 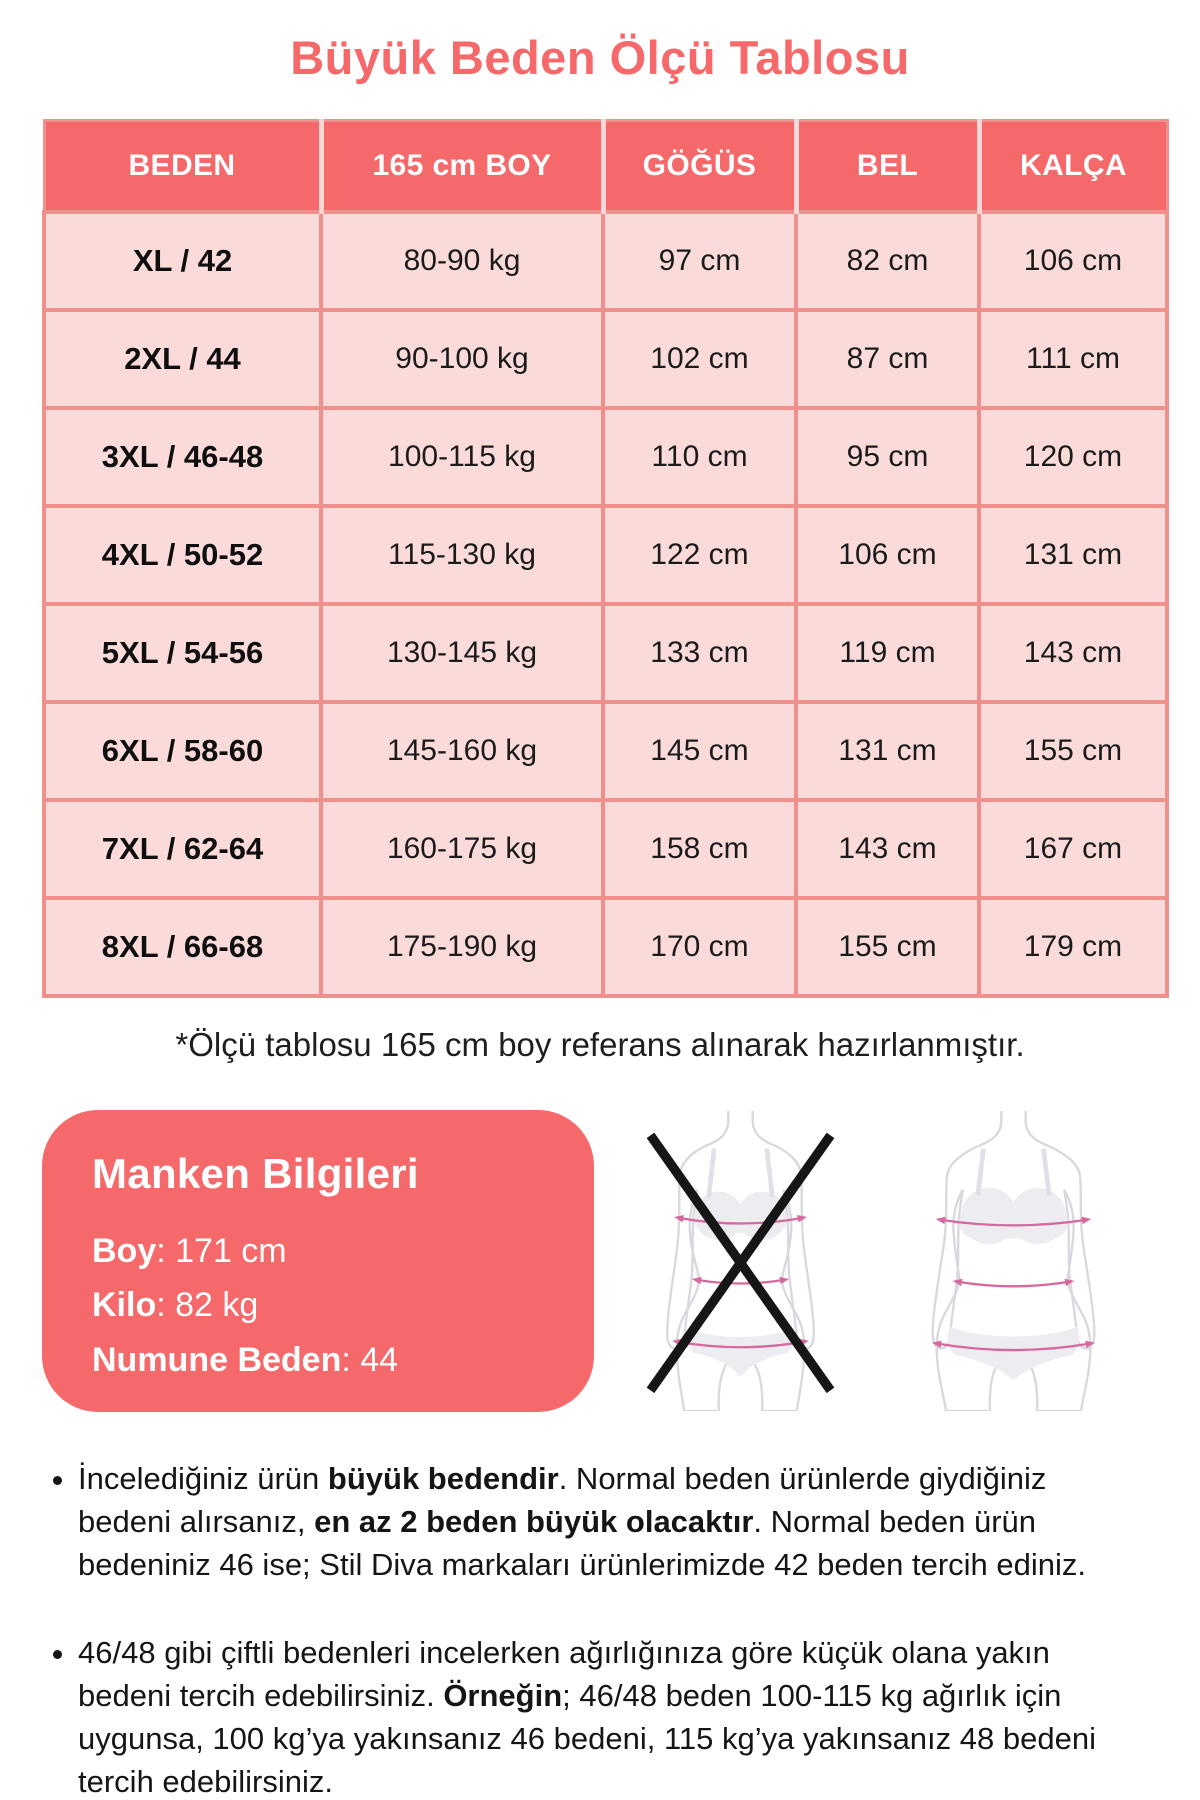 What do you see at coordinates (462, 653) in the screenshot?
I see `cell-weight: 130-145 kg` at bounding box center [462, 653].